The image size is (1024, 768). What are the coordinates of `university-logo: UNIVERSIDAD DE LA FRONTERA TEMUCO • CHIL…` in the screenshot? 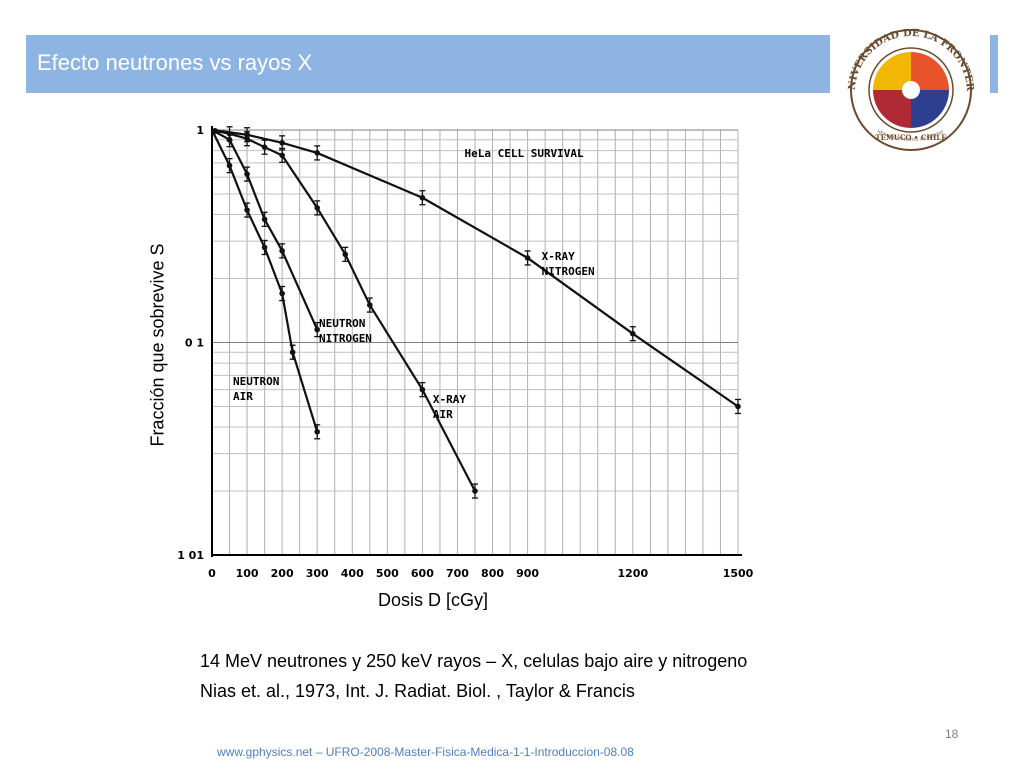 It's located at (903, 85).